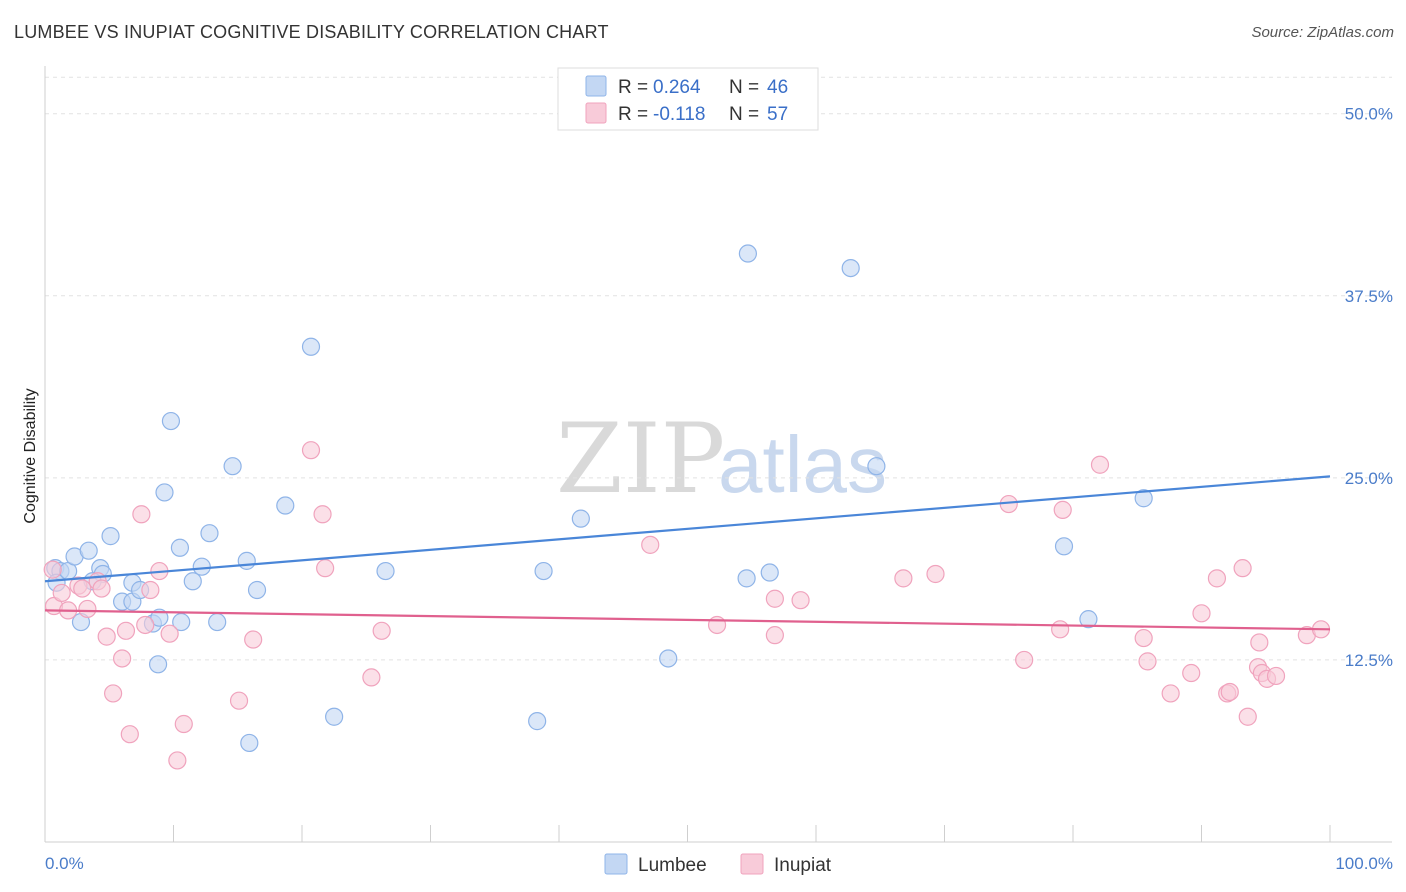 The height and width of the screenshot is (892, 1406). What do you see at coordinates (1364, 863) in the screenshot?
I see `x-tick-label-end: 100.0%` at bounding box center [1364, 863].